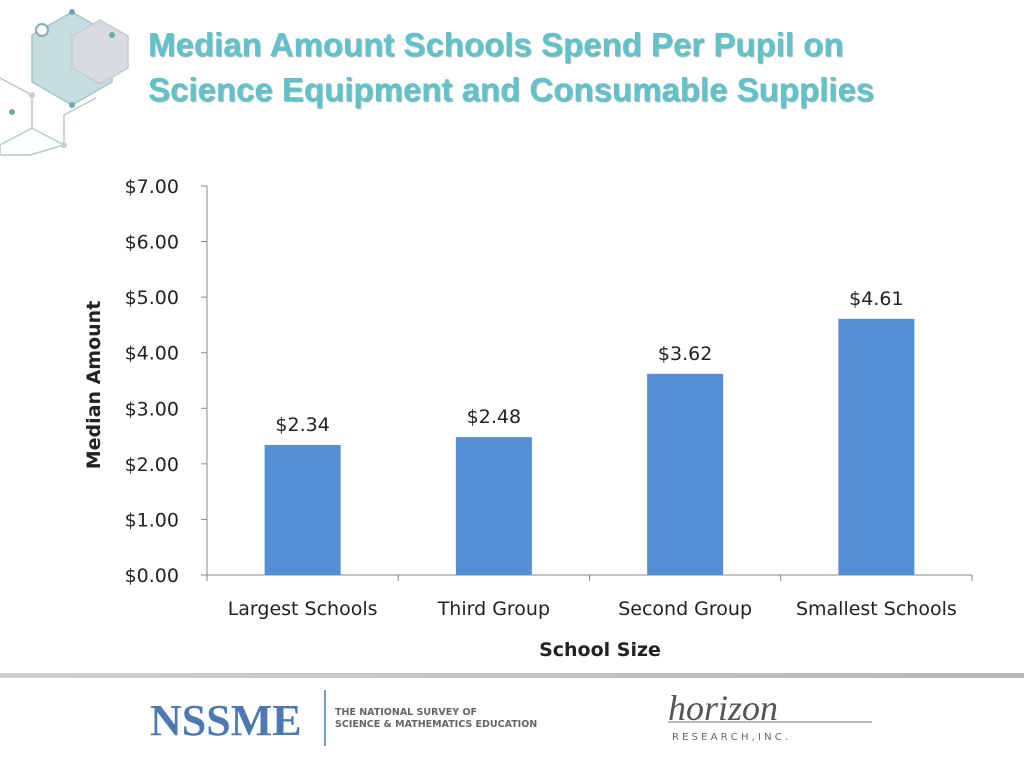  What do you see at coordinates (876, 299) in the screenshot?
I see `data-label: $4.61` at bounding box center [876, 299].